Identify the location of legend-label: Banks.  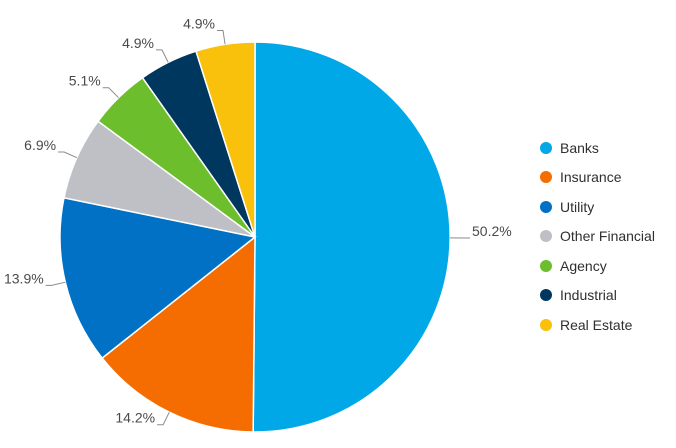
(579, 147).